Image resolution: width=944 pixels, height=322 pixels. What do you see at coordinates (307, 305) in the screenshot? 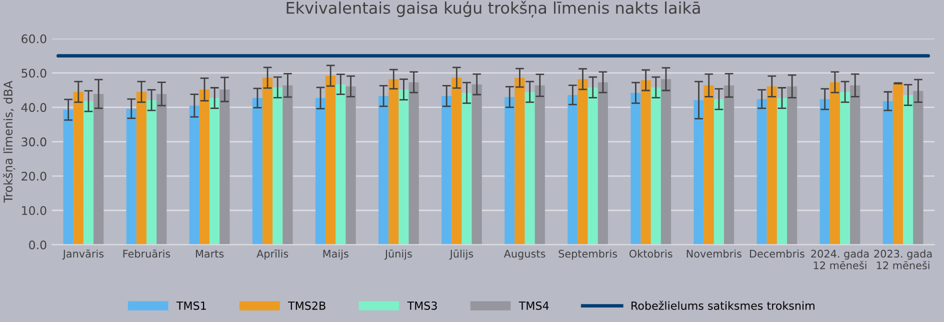
I see `legend-label: TMS2B` at bounding box center [307, 305].